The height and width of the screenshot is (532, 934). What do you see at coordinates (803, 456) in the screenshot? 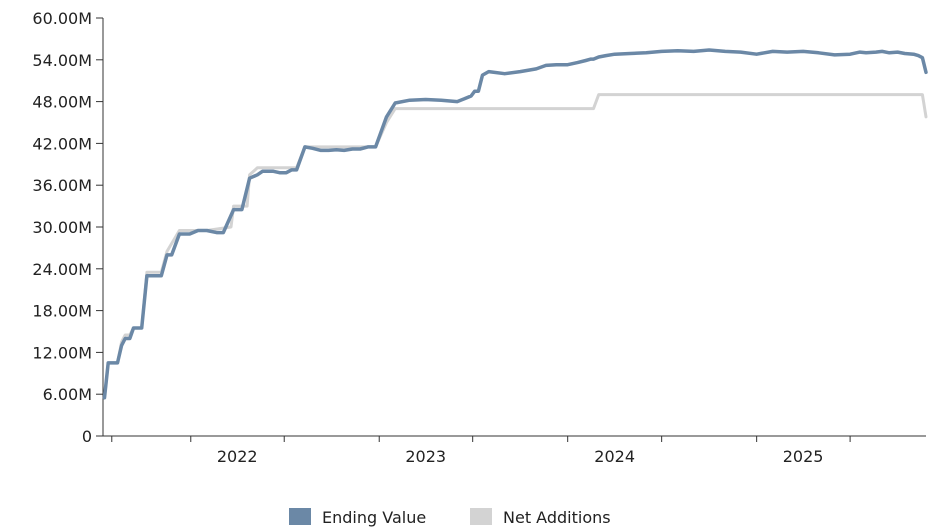
I see `x-tick-label: 2025` at bounding box center [803, 456].